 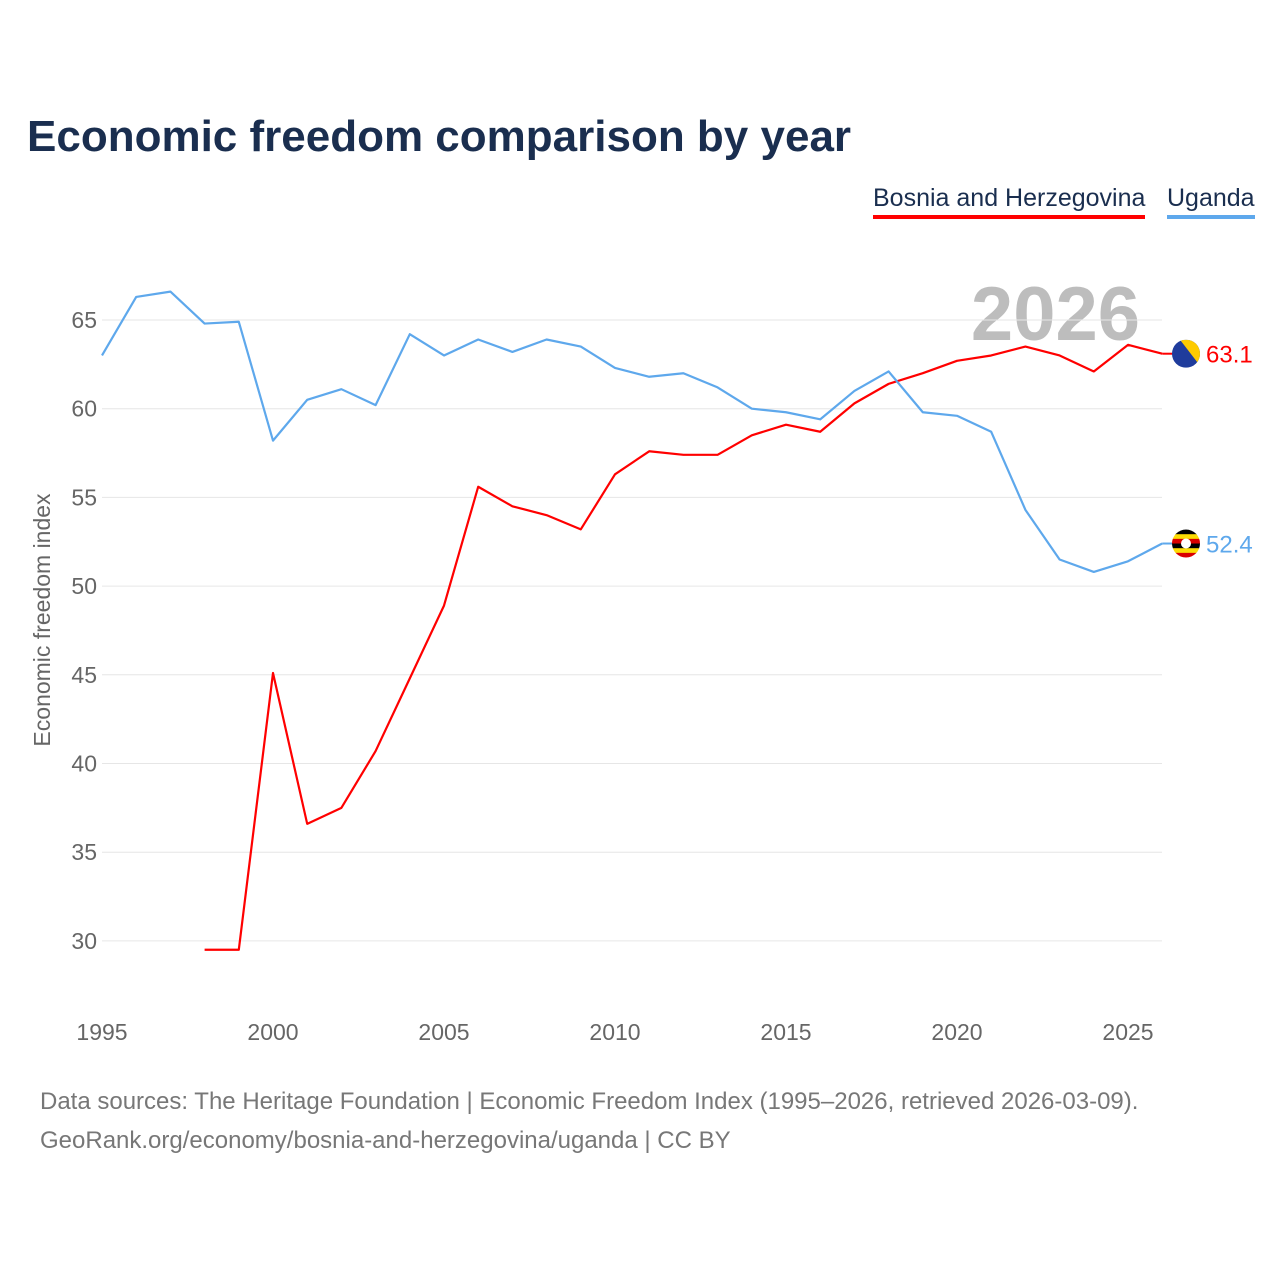 I want to click on y-tick-label: 30, so click(x=84, y=941).